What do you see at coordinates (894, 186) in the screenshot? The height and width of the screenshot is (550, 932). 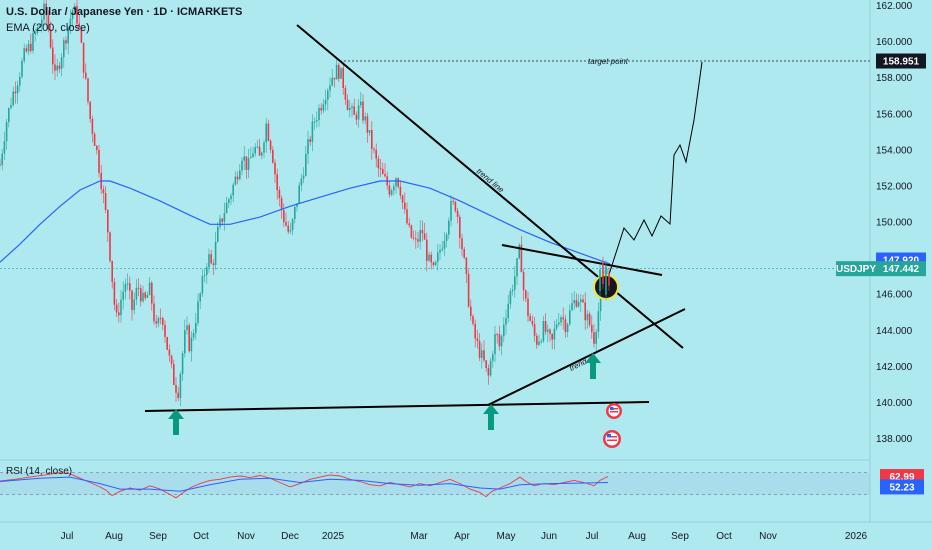 I see `price-tick-label: 152.000` at bounding box center [894, 186].